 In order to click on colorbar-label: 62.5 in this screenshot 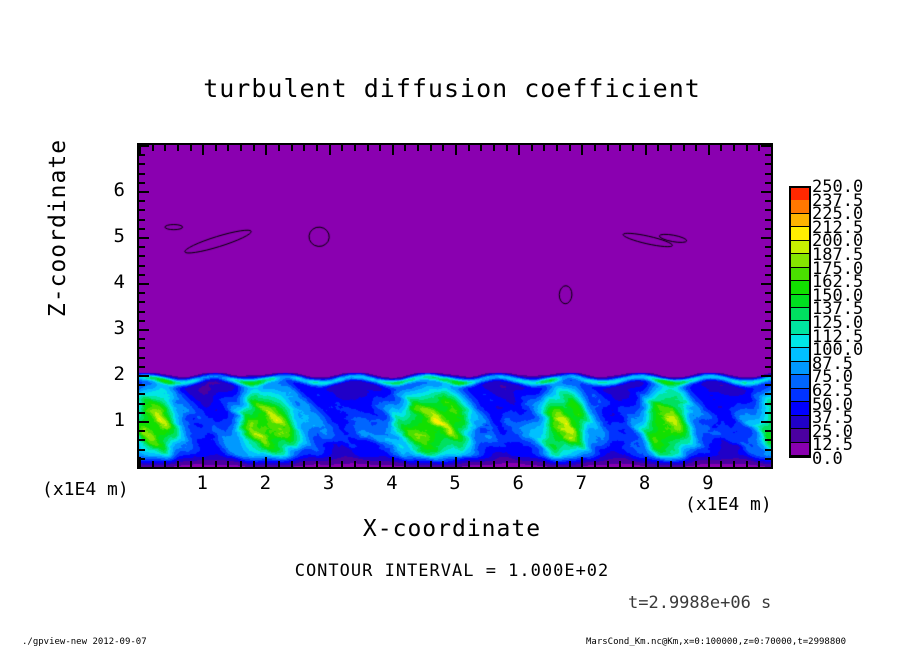, I will do `click(832, 391)`.